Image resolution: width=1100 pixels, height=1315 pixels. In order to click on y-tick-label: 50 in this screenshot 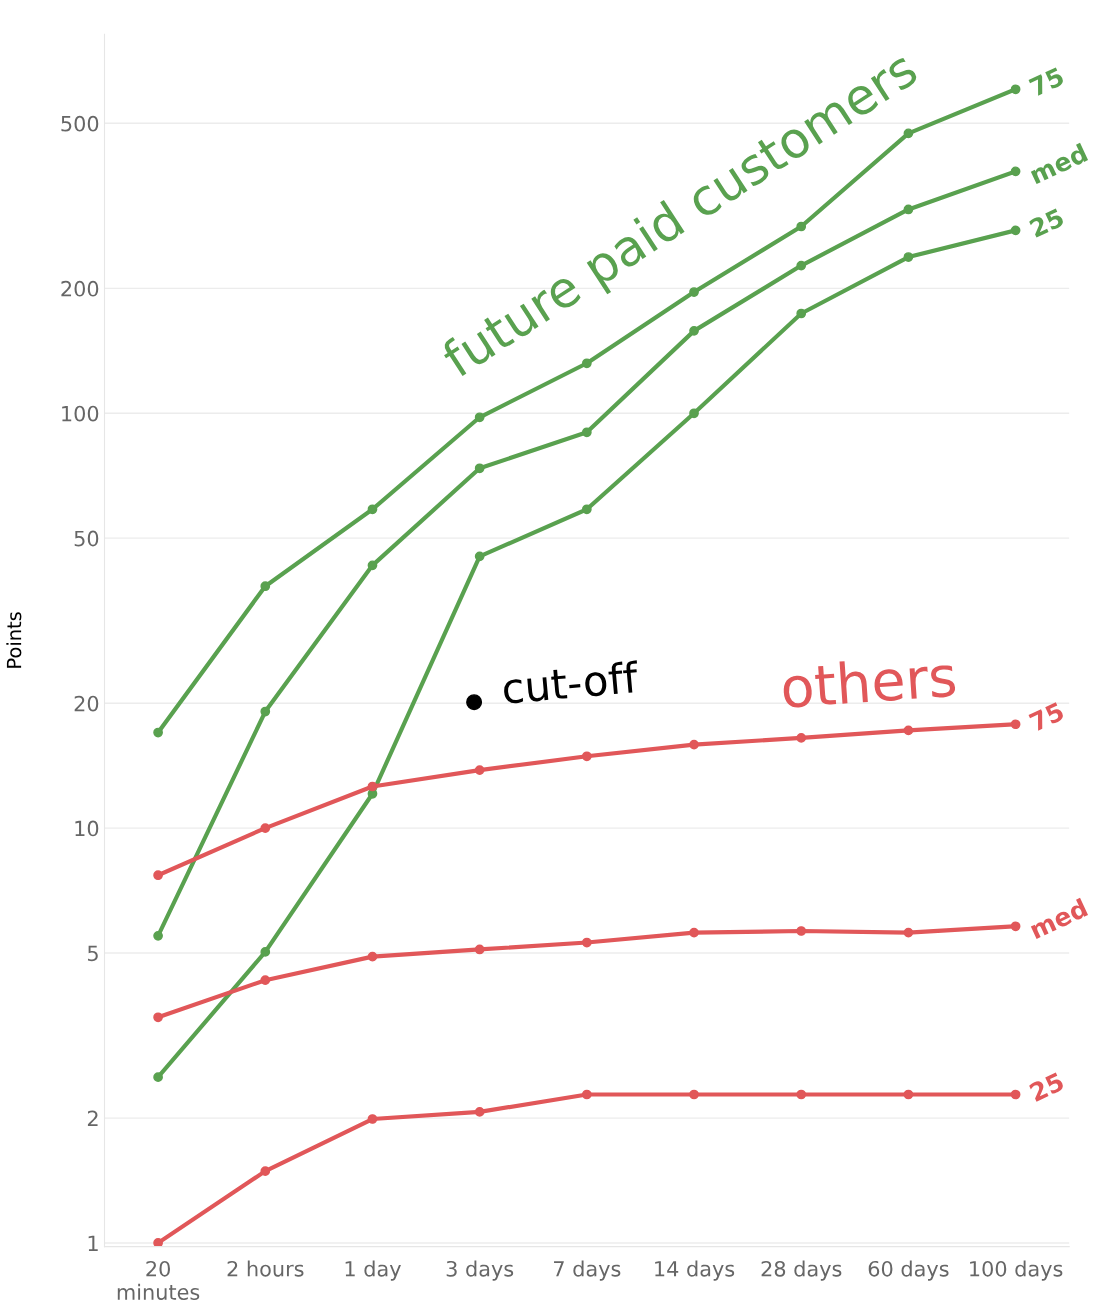, I will do `click(86, 538)`.